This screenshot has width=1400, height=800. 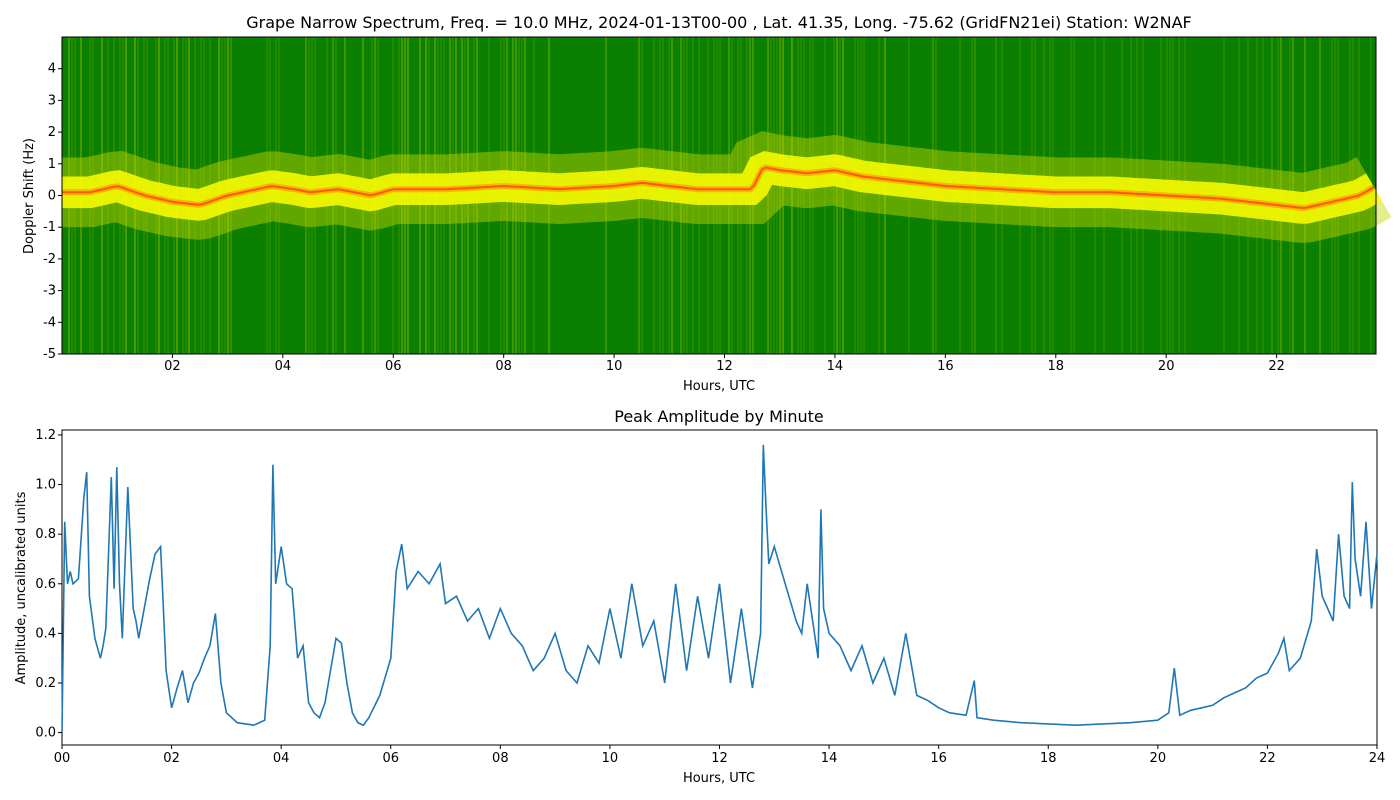 What do you see at coordinates (171, 758) in the screenshot?
I see `amplitude-x-tick-label: 02` at bounding box center [171, 758].